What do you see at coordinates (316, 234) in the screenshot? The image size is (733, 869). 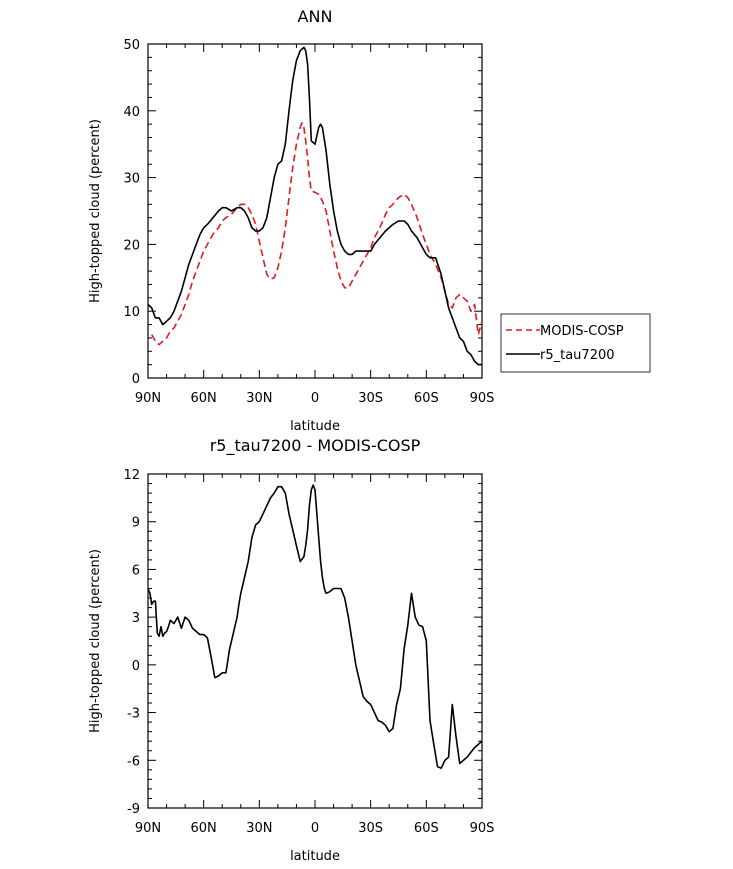 I see `modis-cosp-series-line` at bounding box center [316, 234].